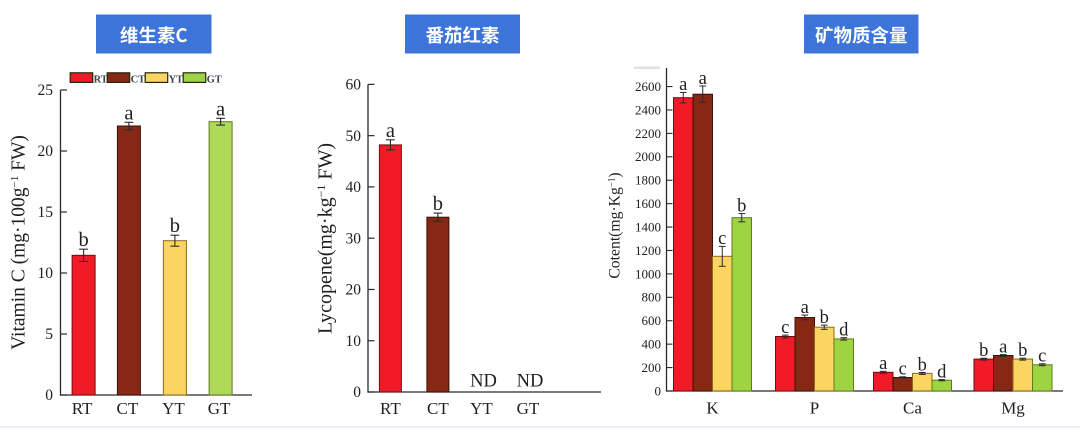 The width and height of the screenshot is (1080, 429). Describe the element at coordinates (648, 273) in the screenshot. I see `svg-text: 1000` at that location.